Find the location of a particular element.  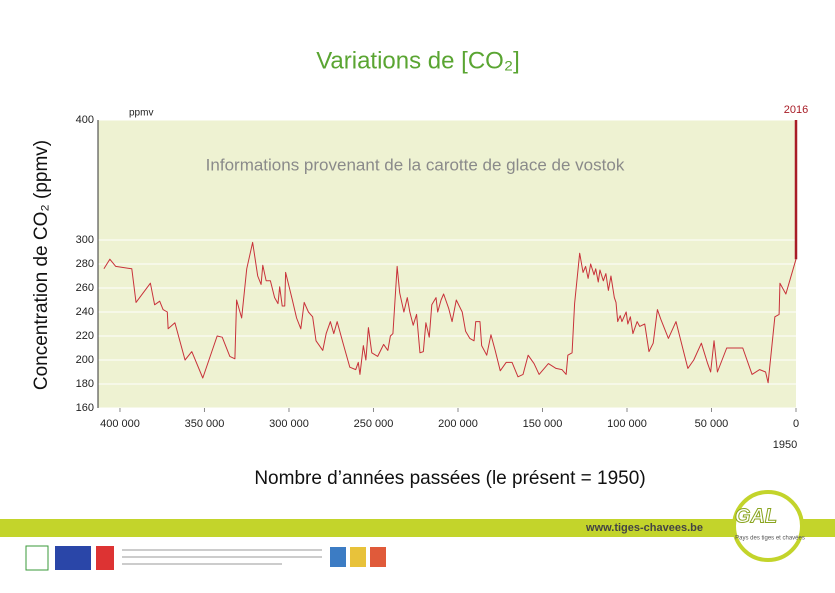

x-tick-label: 100 000 is located at coordinates (627, 424).